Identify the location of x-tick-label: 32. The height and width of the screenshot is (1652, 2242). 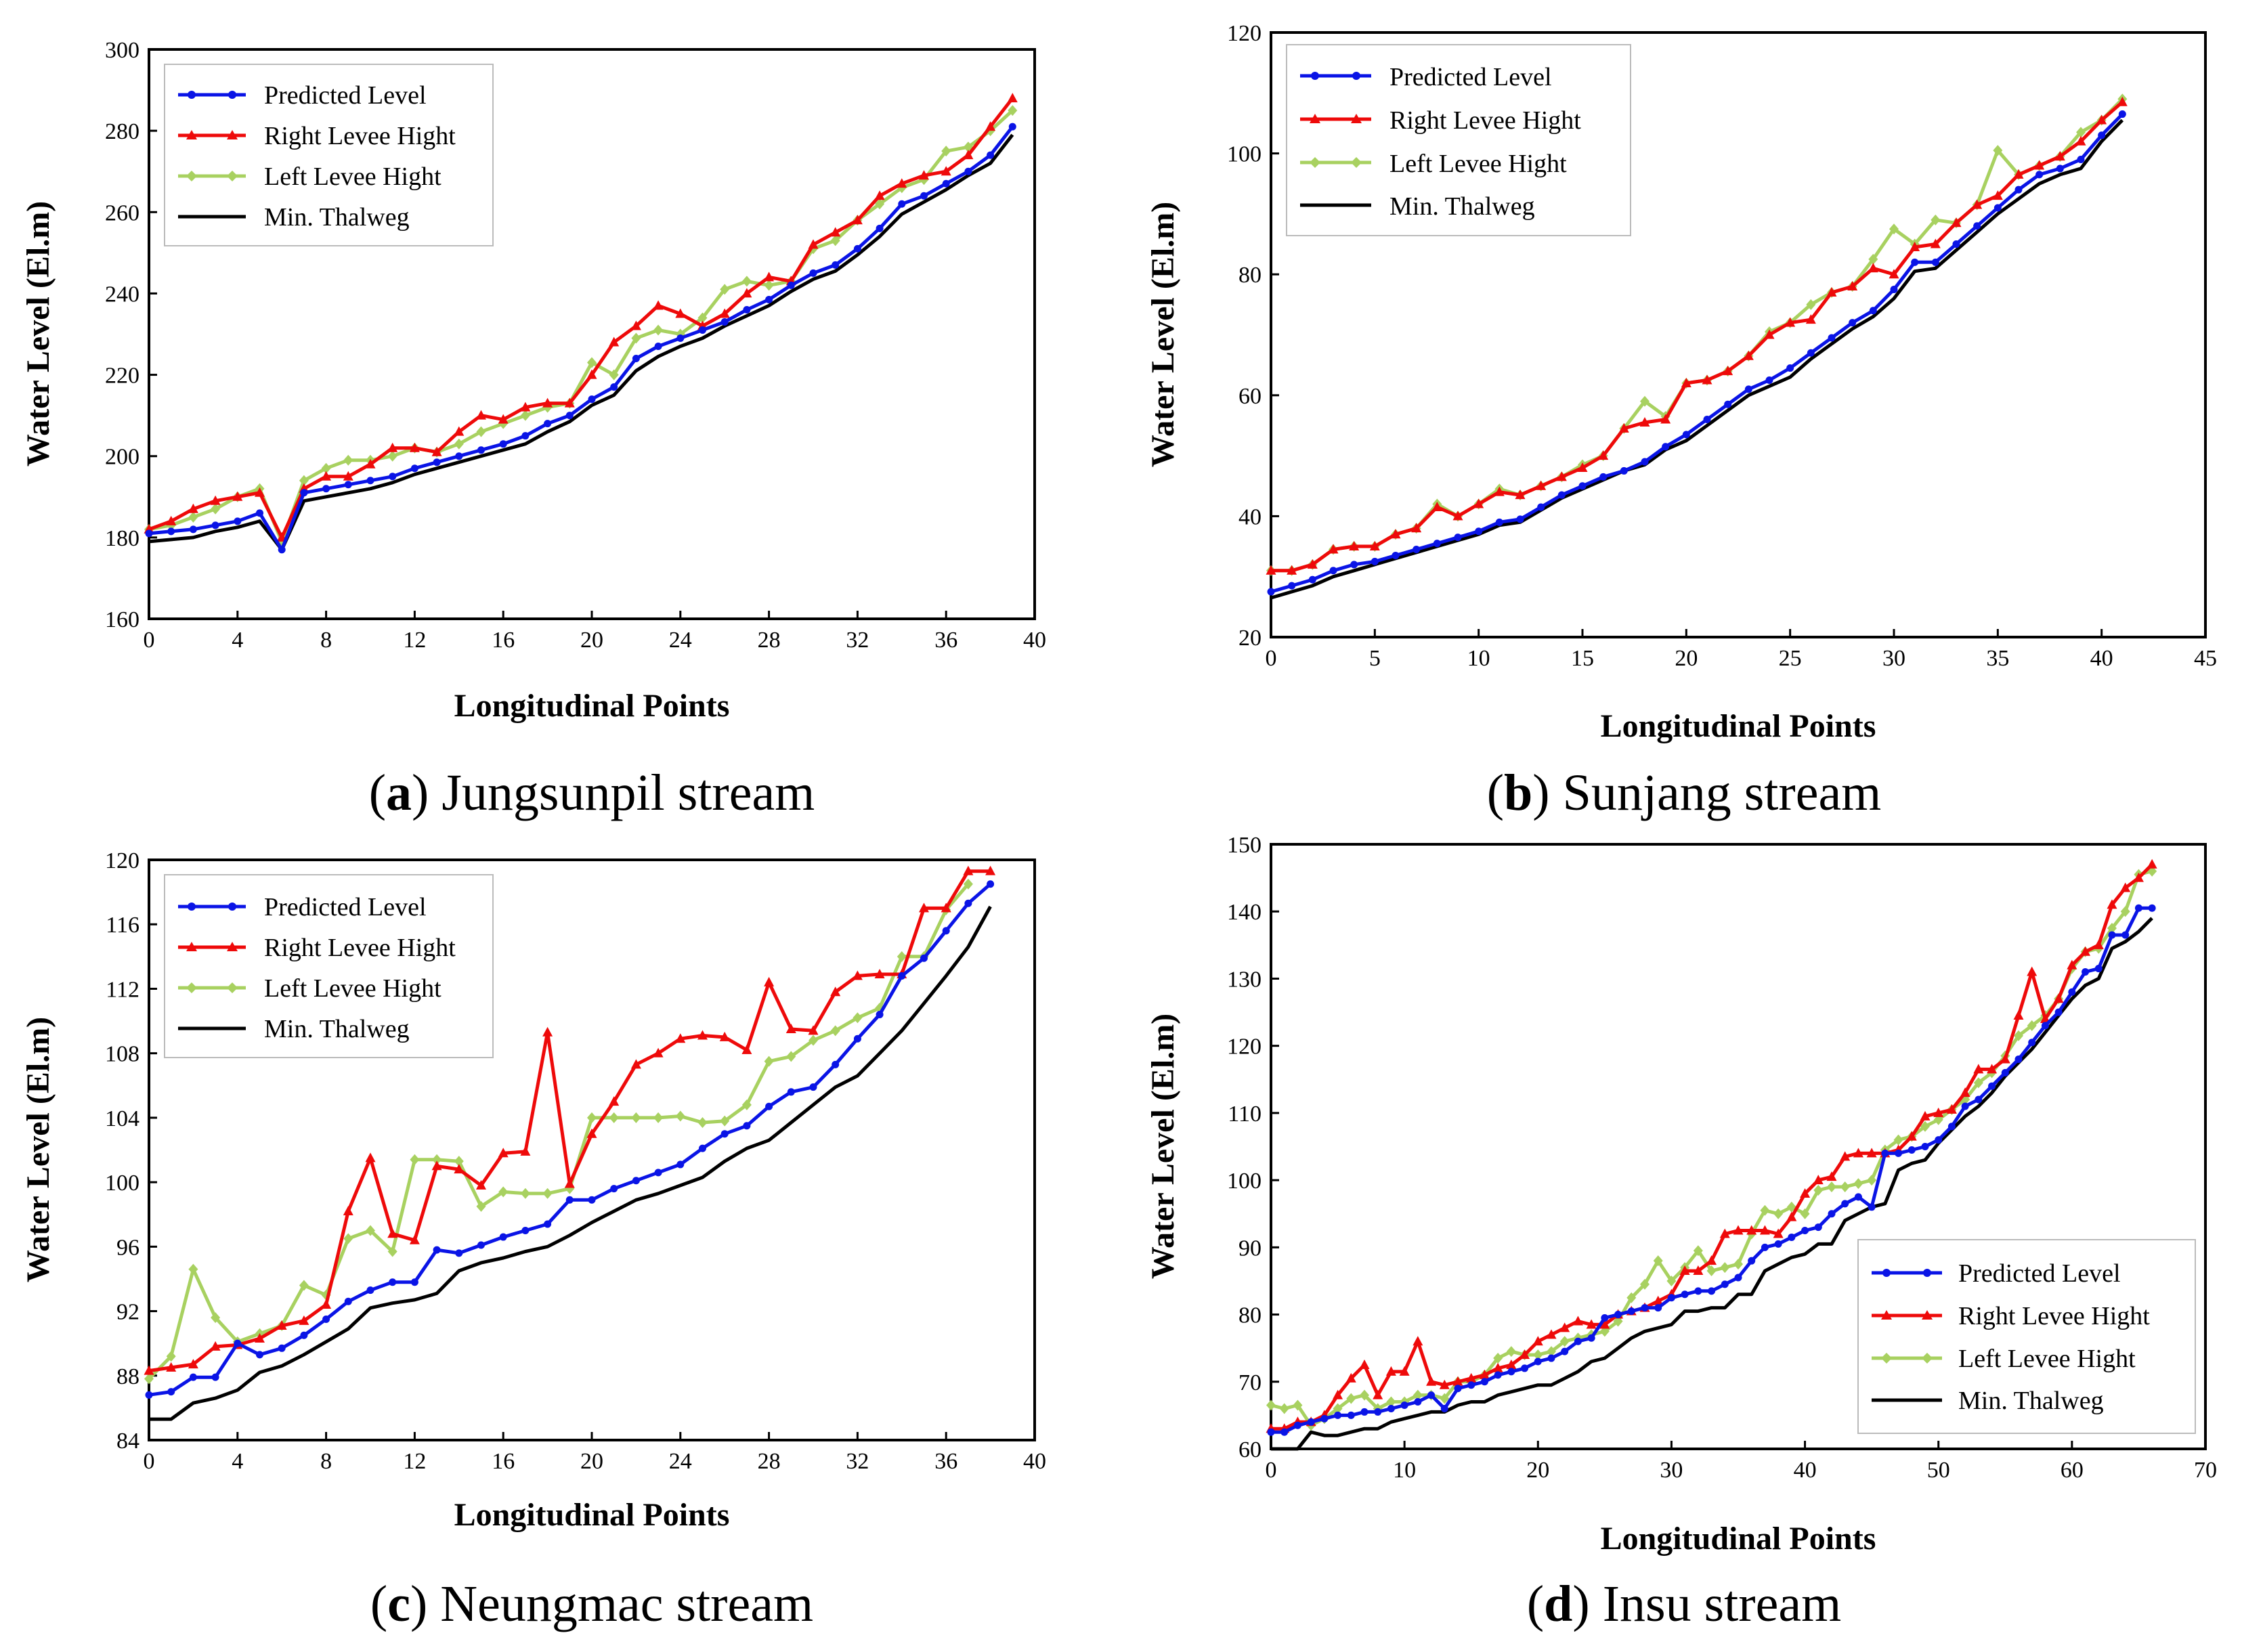
(858, 641).